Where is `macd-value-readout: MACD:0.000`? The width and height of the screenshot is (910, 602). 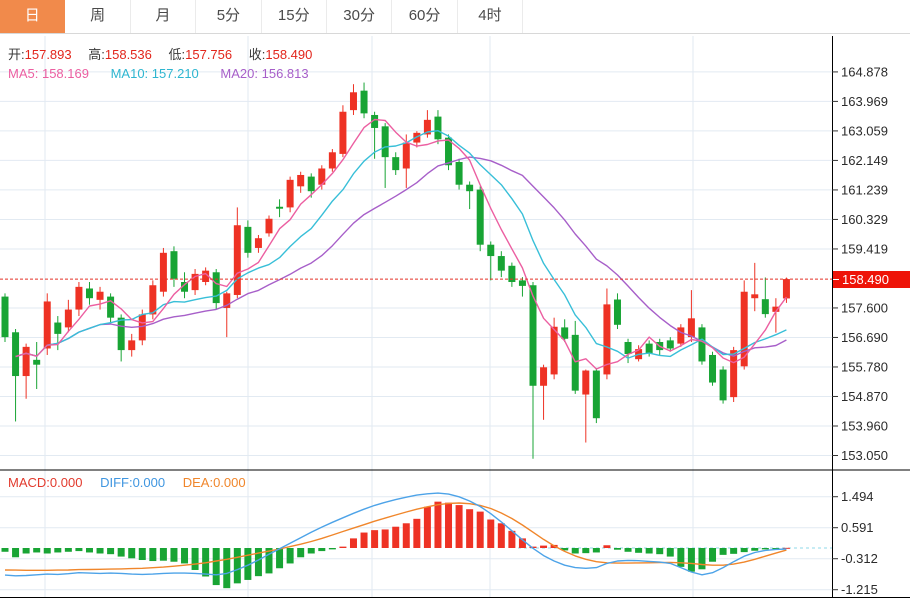 macd-value-readout: MACD:0.000 is located at coordinates (45, 482).